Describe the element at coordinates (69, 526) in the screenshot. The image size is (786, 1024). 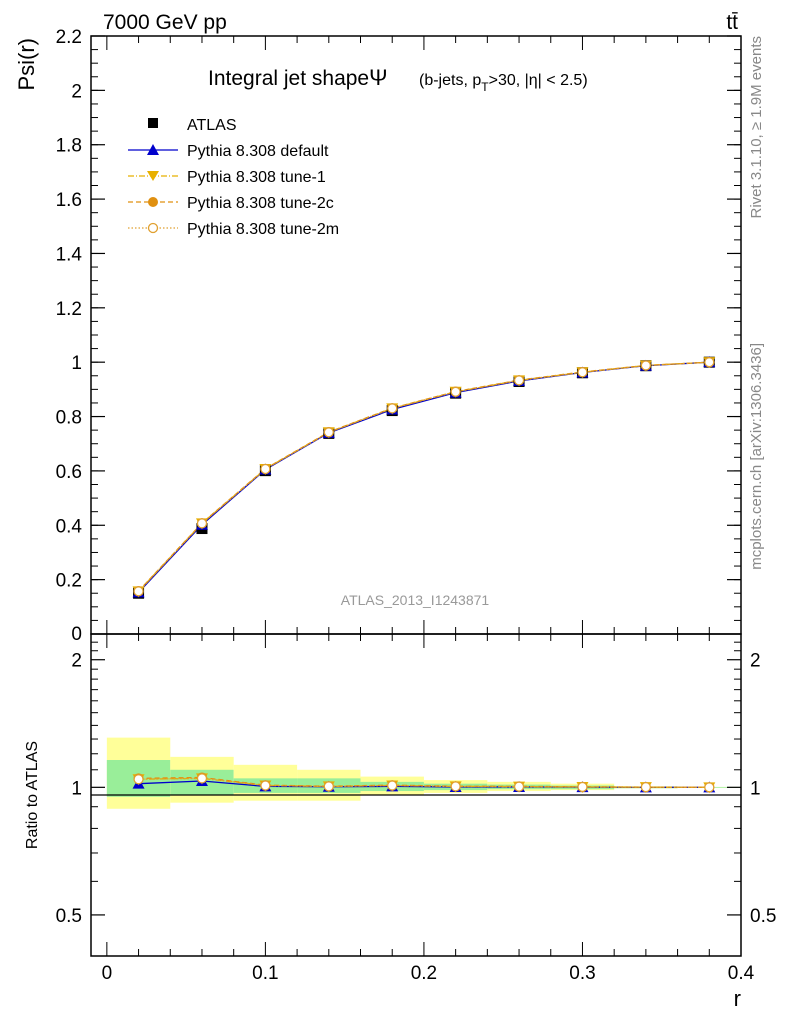
I see `main-y-tick-label: 0.4` at that location.